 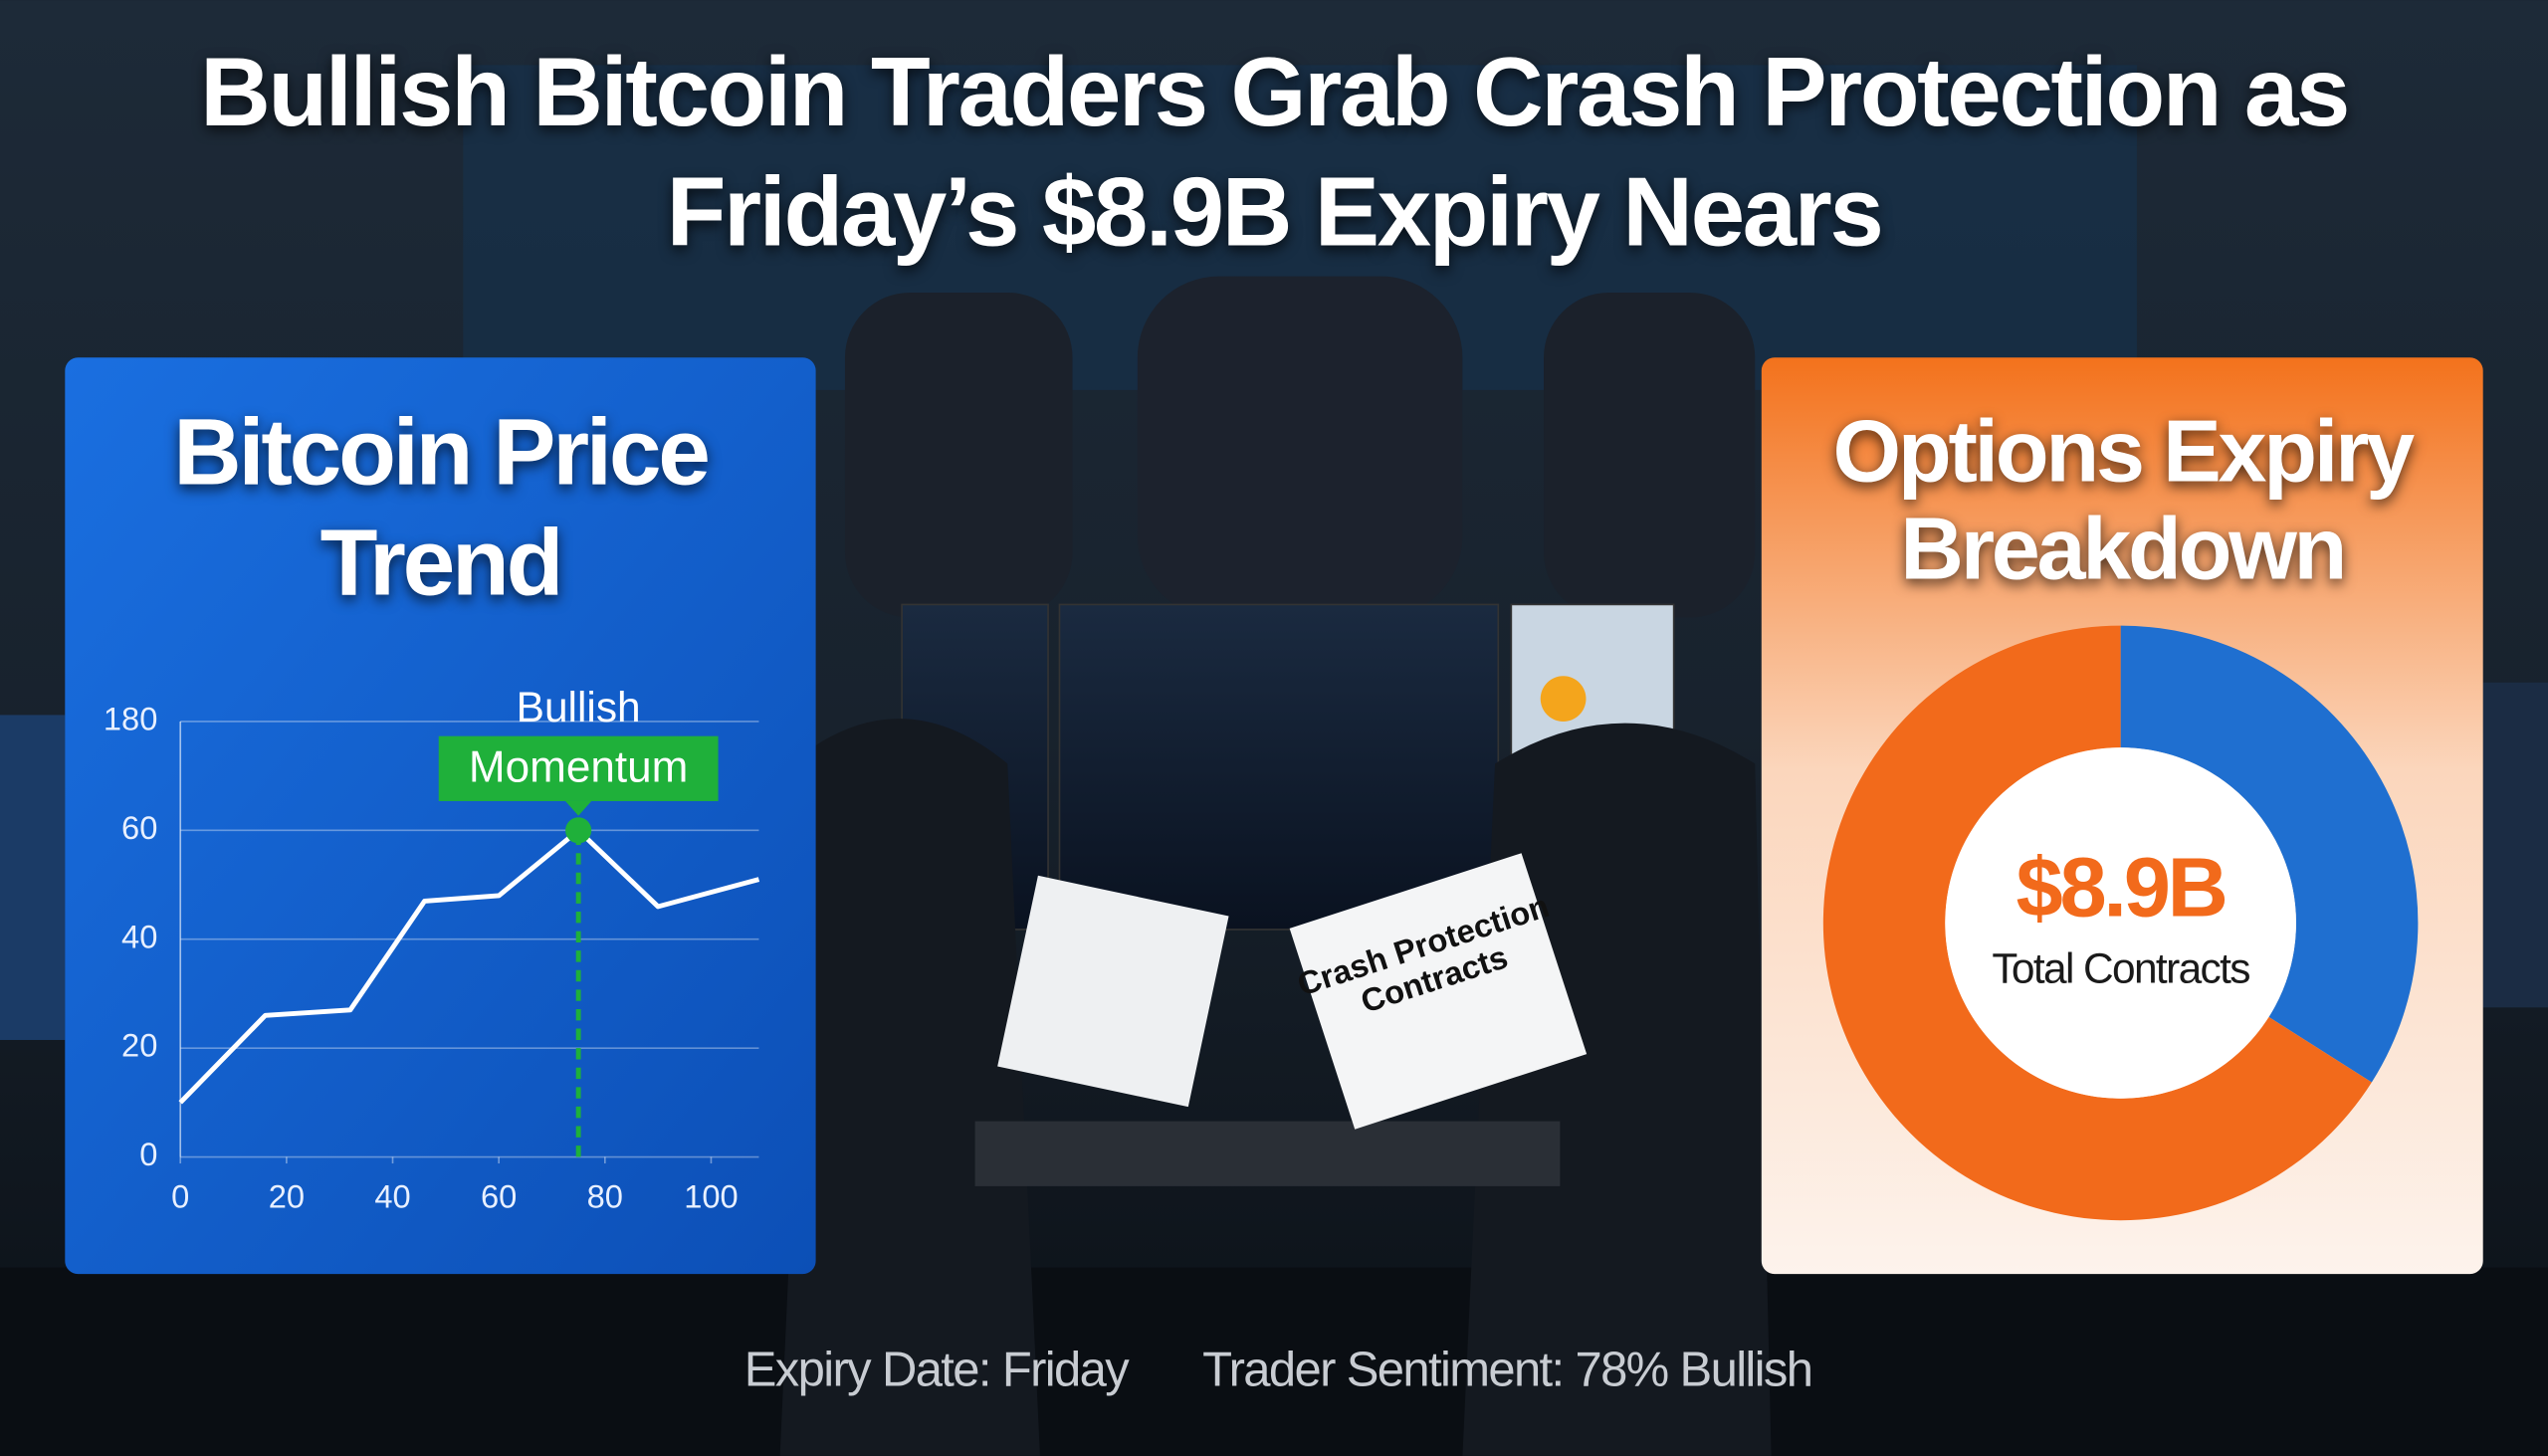 I want to click on pie-center, so click(x=2120, y=923).